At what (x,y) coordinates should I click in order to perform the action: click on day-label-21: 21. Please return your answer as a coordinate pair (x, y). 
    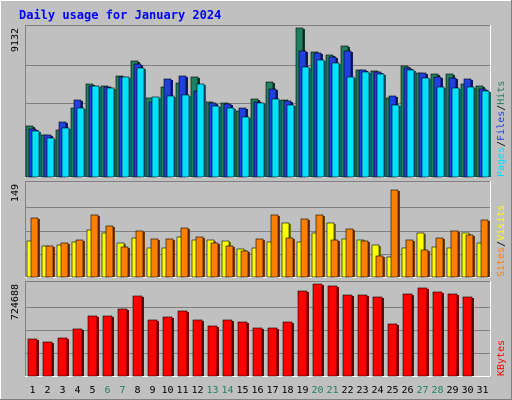
    Looking at the image, I should click on (332, 390).